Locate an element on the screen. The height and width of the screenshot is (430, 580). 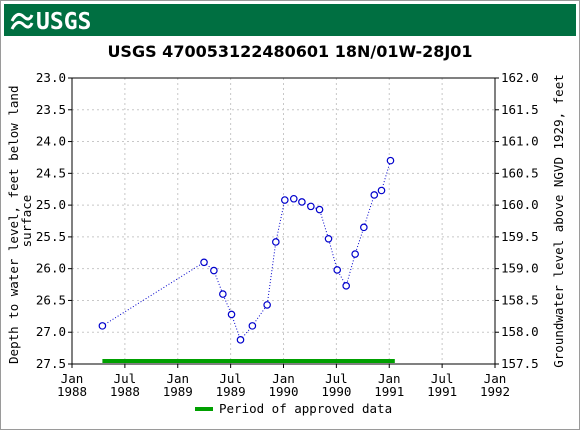
usgs-banner: USGS is located at coordinates (290, 20).